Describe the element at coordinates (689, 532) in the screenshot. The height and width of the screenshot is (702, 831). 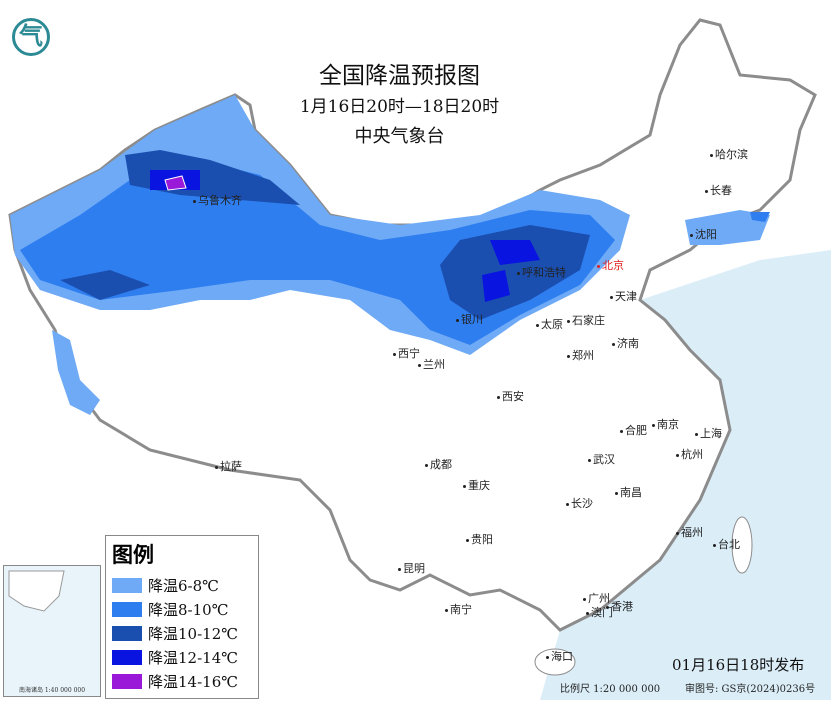
I see `city-label: 福州` at that location.